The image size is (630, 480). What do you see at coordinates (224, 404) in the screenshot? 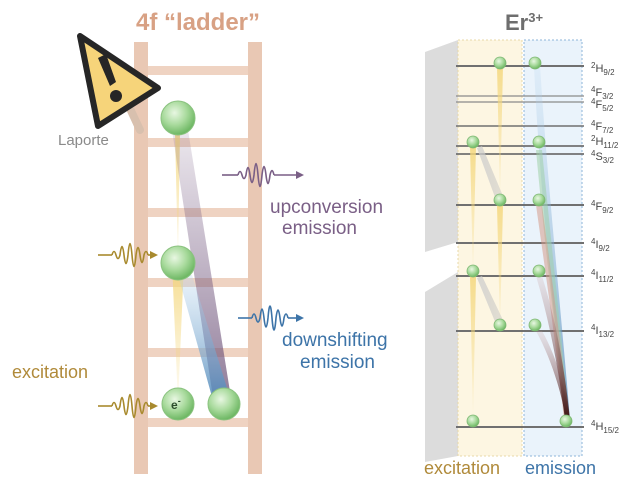
I see `ladder-sphere-ground` at bounding box center [224, 404].